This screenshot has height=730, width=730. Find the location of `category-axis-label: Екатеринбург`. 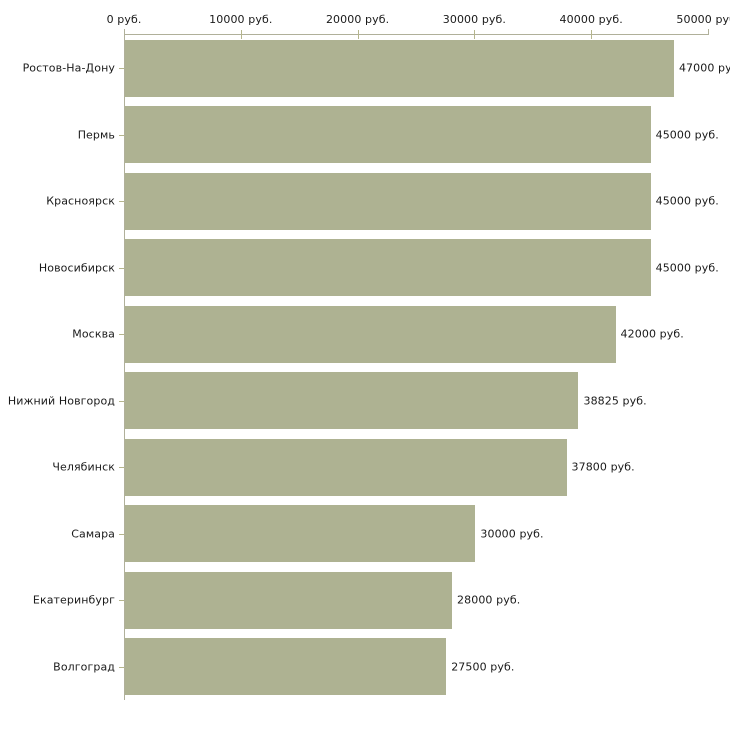

category-axis-label: Екатеринбург is located at coordinates (73, 600).